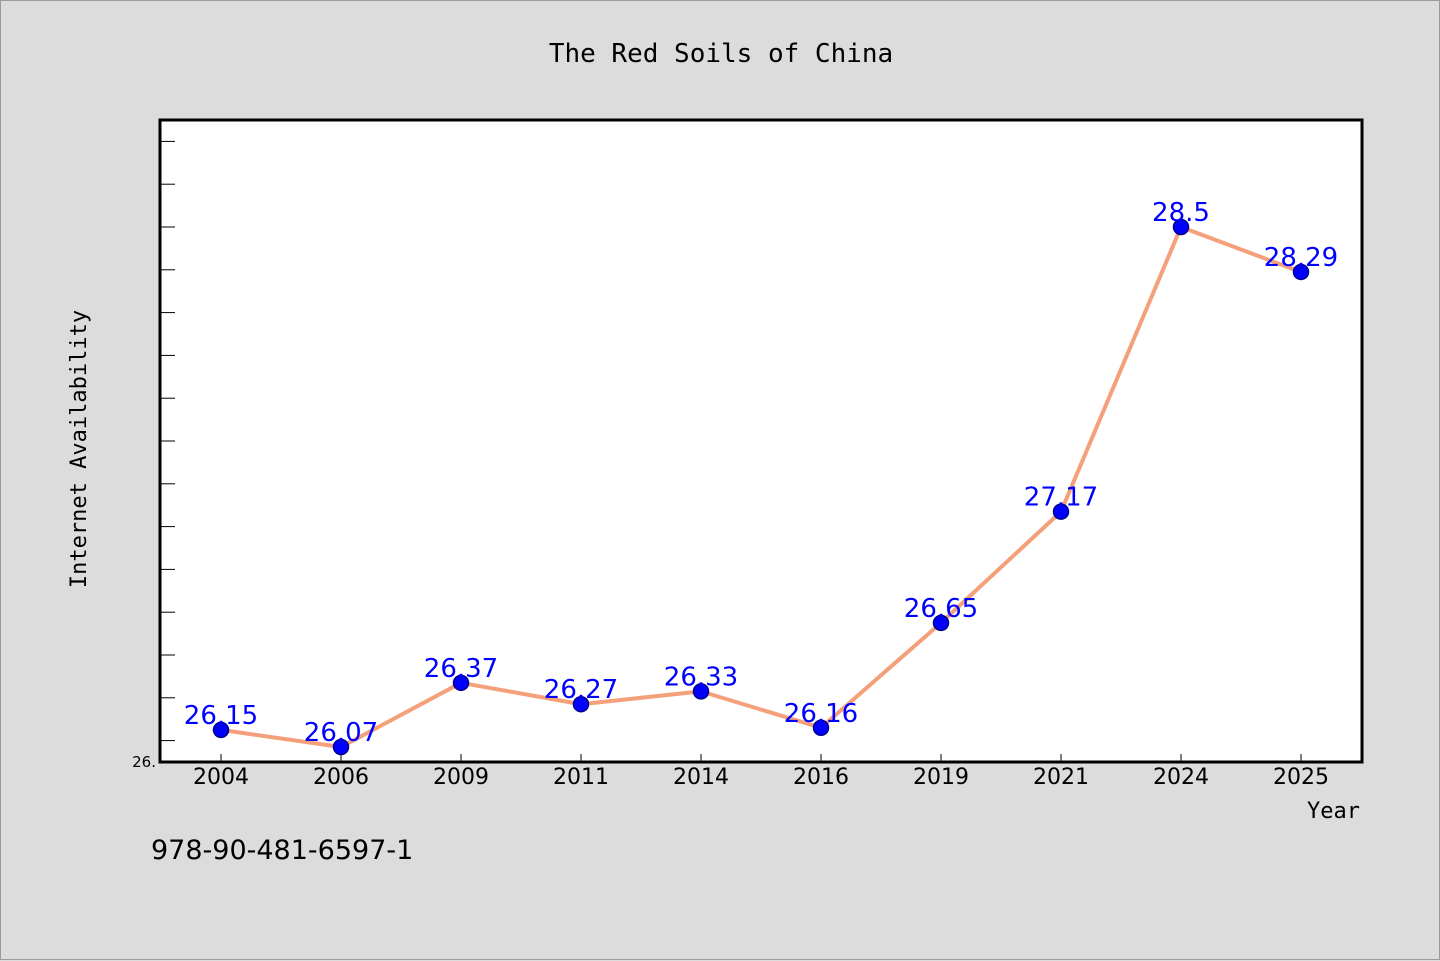  Describe the element at coordinates (941, 609) in the screenshot. I see `data-label: 26.65` at that location.